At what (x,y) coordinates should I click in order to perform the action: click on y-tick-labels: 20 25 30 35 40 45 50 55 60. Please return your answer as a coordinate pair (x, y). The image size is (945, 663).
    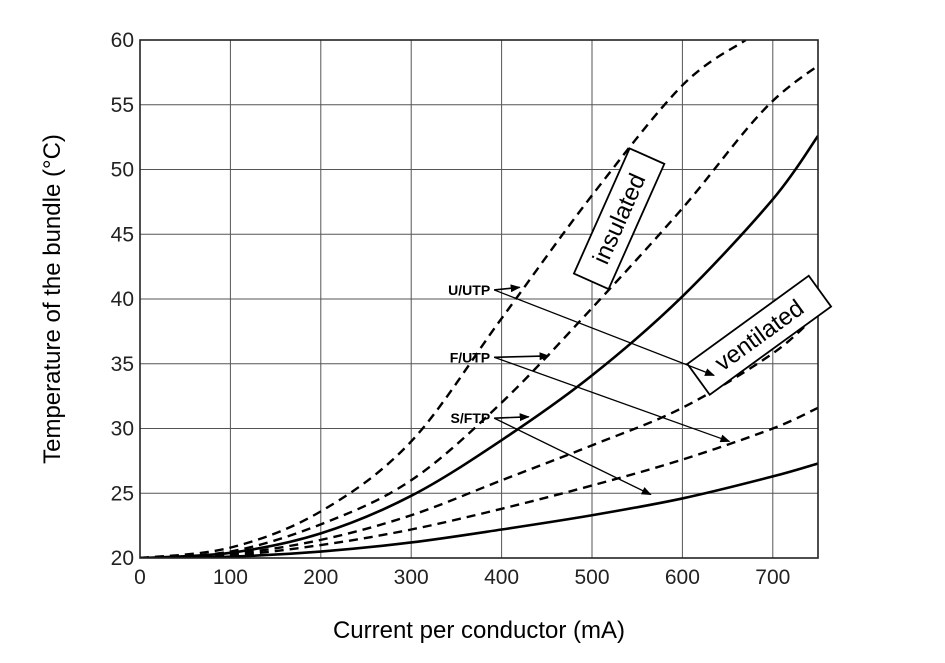
    Looking at the image, I should click on (122, 299).